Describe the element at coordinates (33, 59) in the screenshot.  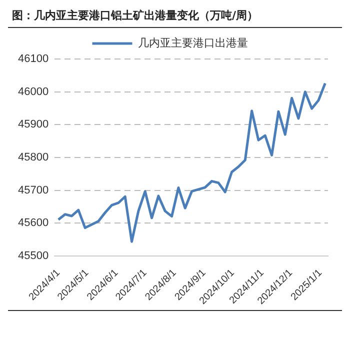
I see `y-tick-label: 46100` at that location.